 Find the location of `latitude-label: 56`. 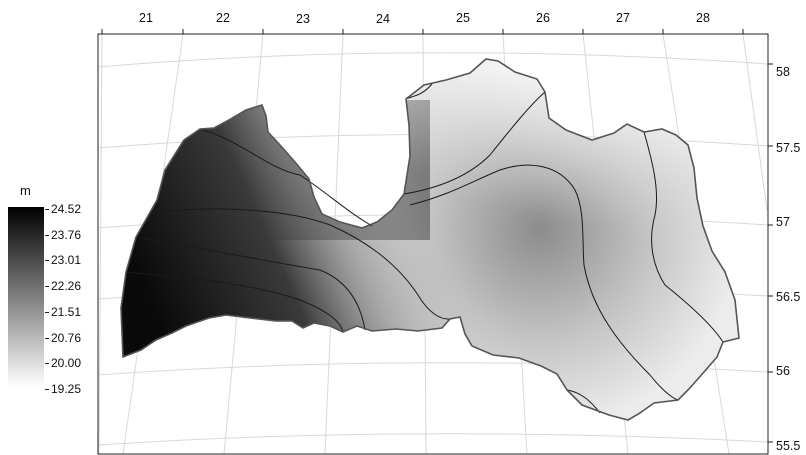

latitude-label: 56 is located at coordinates (783, 371).